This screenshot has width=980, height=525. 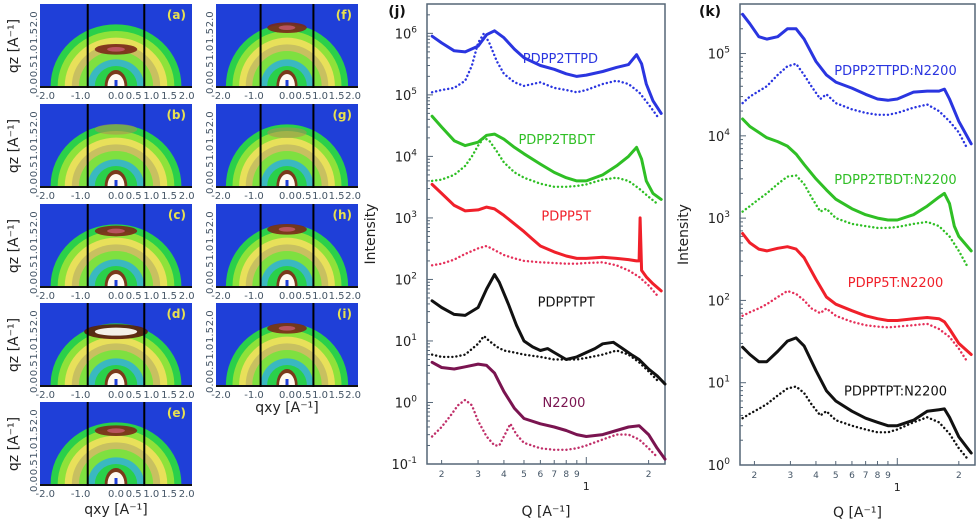 What do you see at coordinates (548, 329) in the screenshot?
I see `series-pdpptpt-solid` at bounding box center [548, 329].